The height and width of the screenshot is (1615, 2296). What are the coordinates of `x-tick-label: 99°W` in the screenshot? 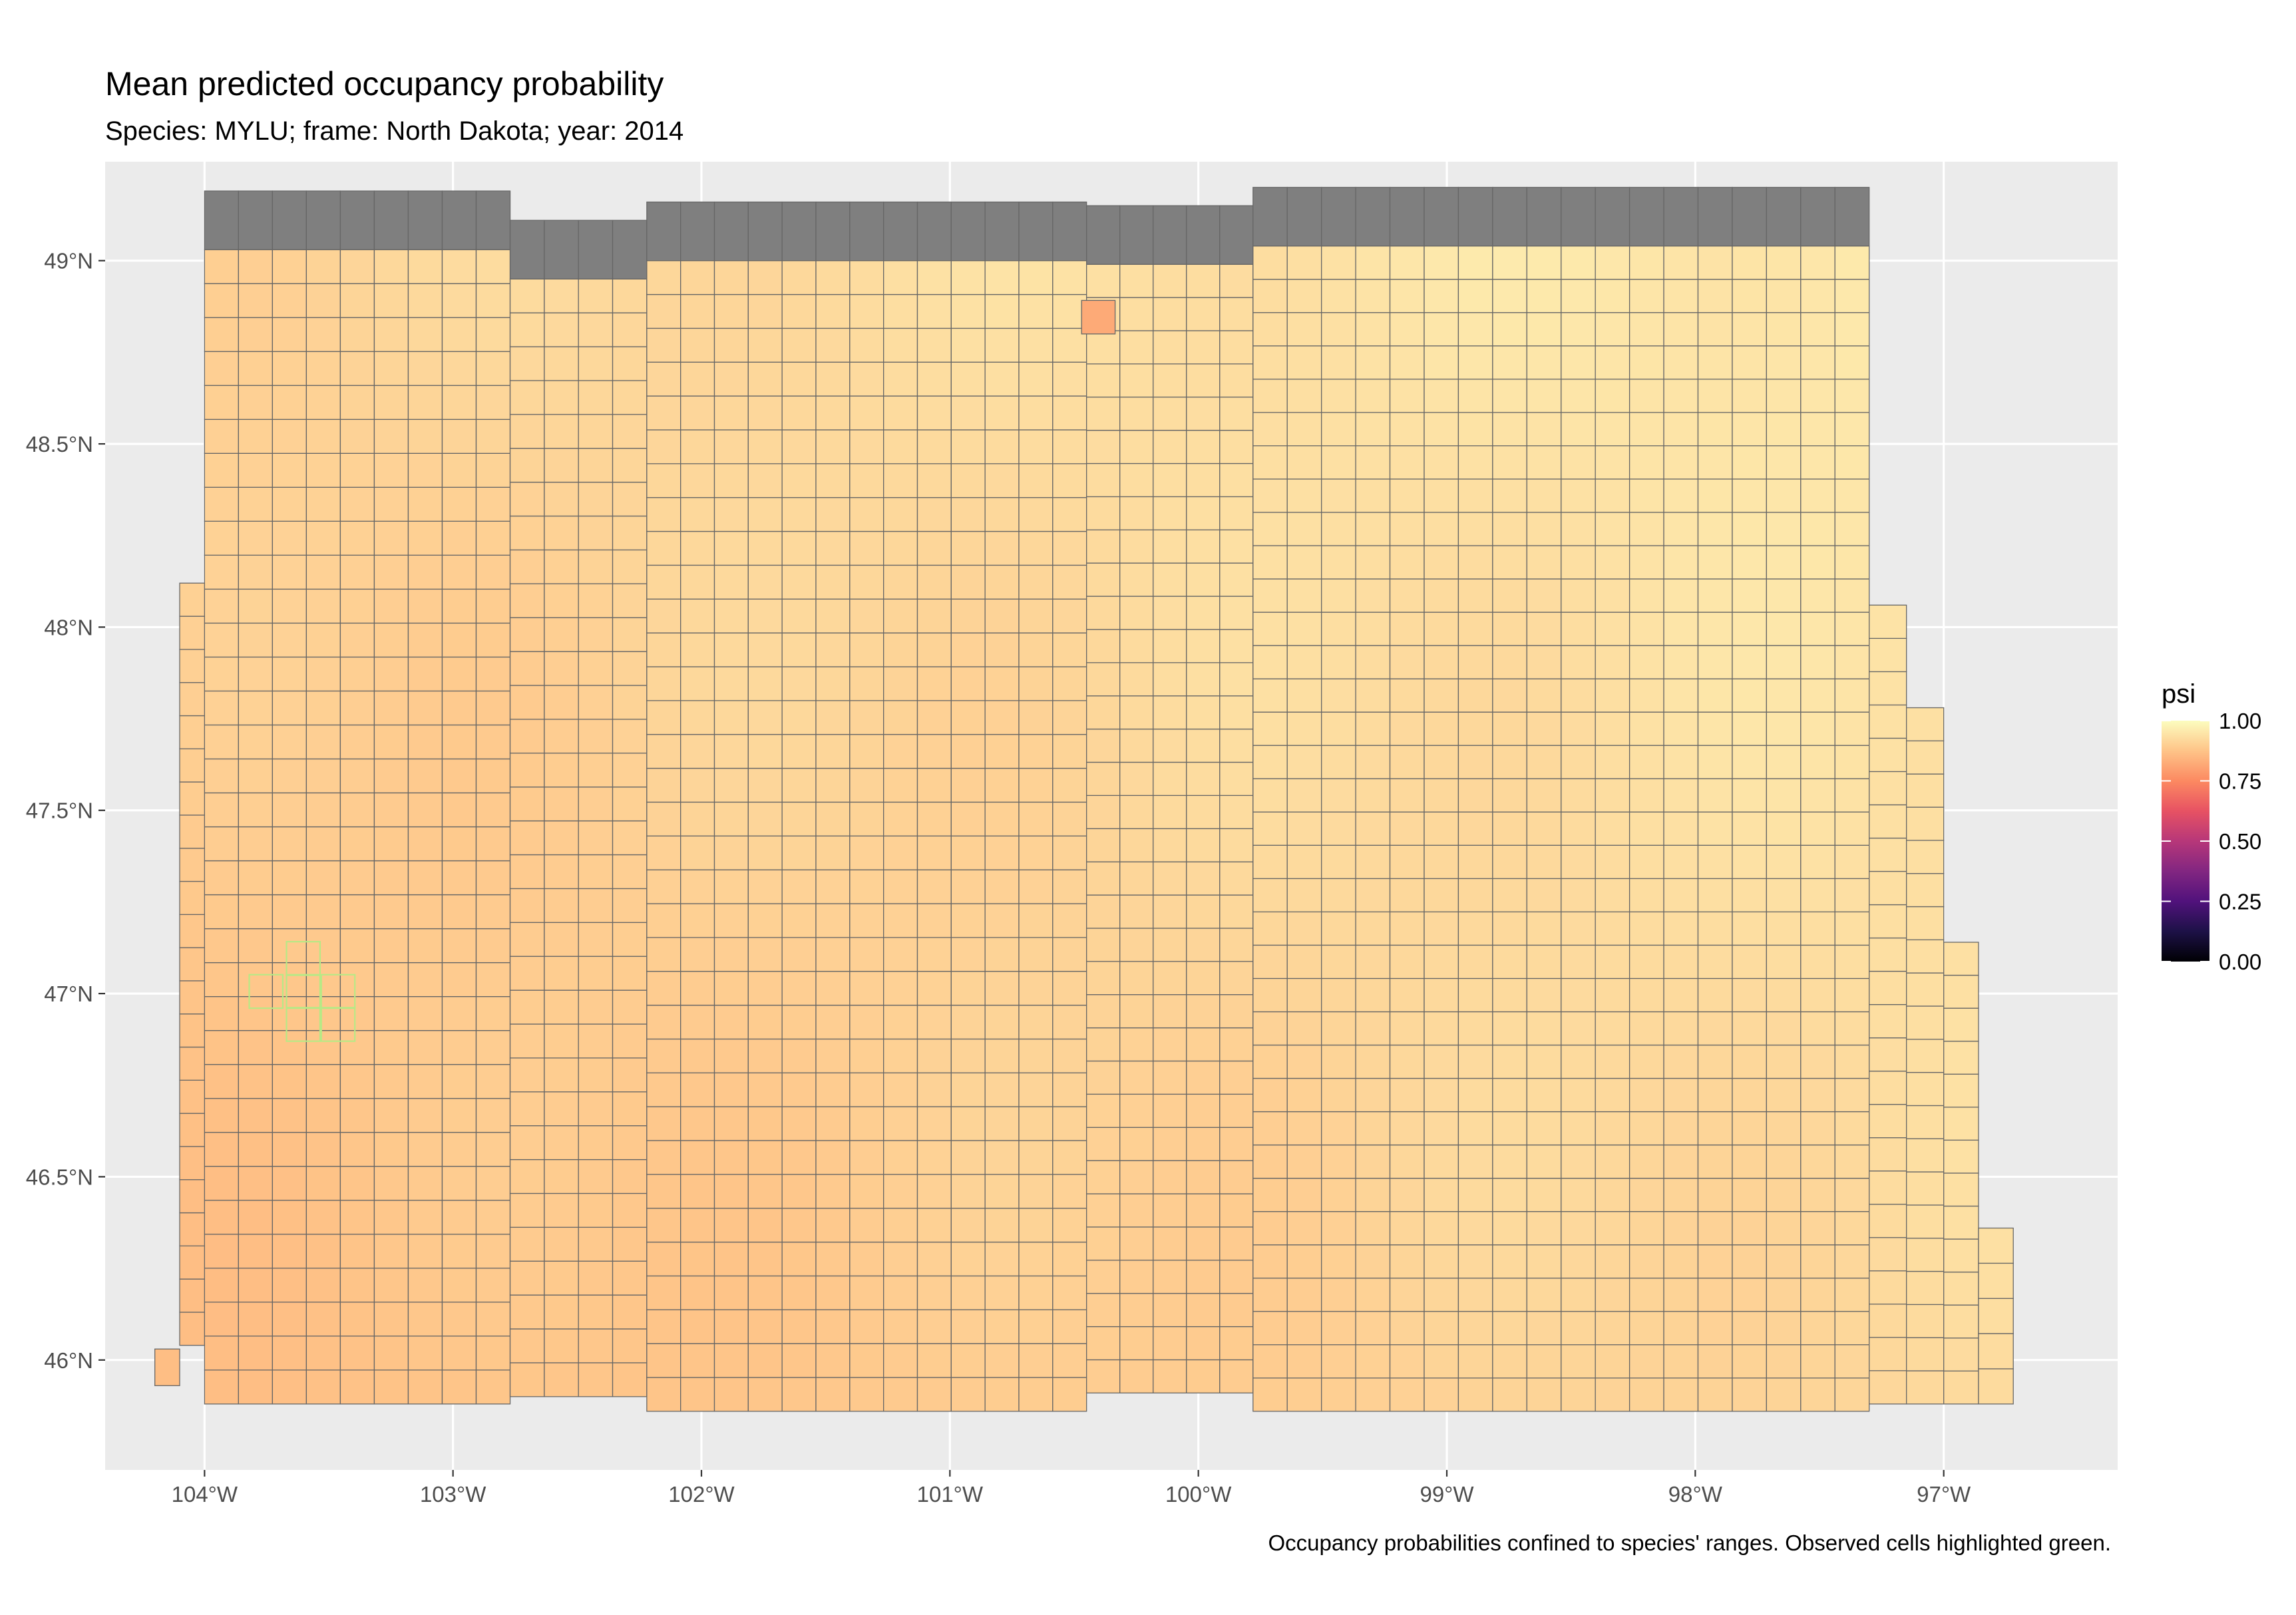 It's located at (1447, 1494).